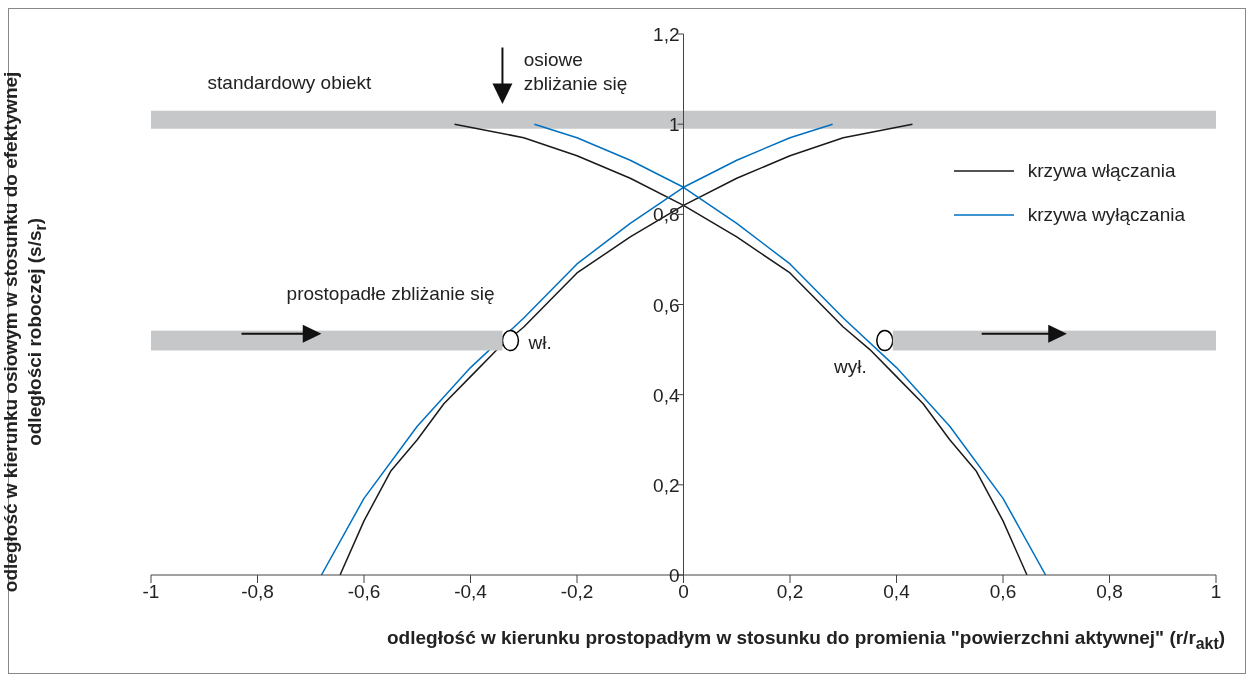 The image size is (1254, 682). What do you see at coordinates (1003, 592) in the screenshot?
I see `x-tick-label: 0,6` at bounding box center [1003, 592].